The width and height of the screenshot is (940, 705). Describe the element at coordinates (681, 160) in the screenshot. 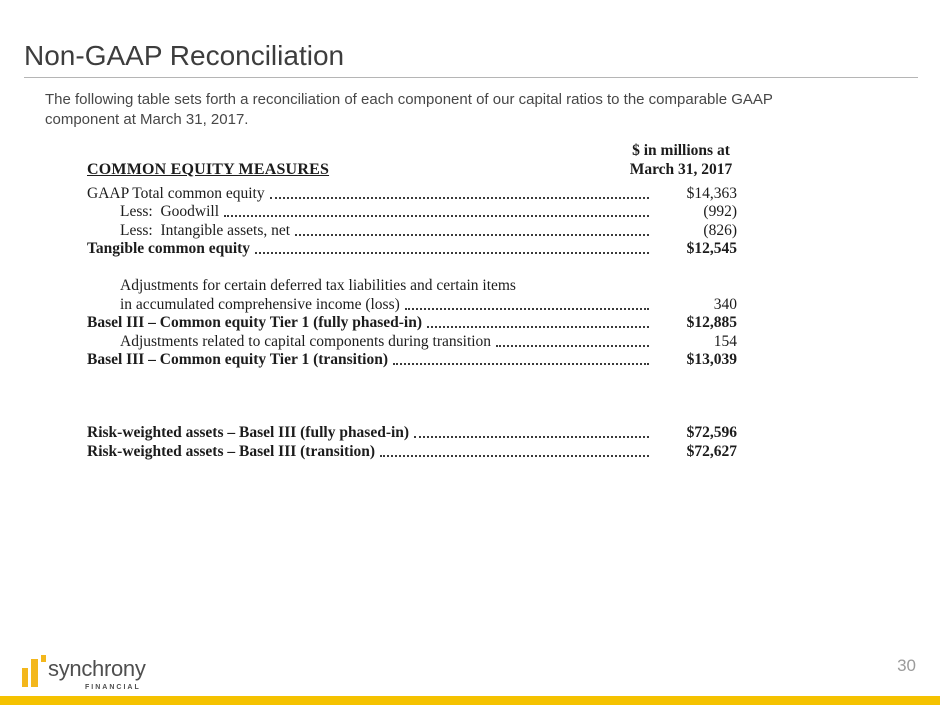

I see `value-column-header: $ in millions at March 31, 2017` at that location.